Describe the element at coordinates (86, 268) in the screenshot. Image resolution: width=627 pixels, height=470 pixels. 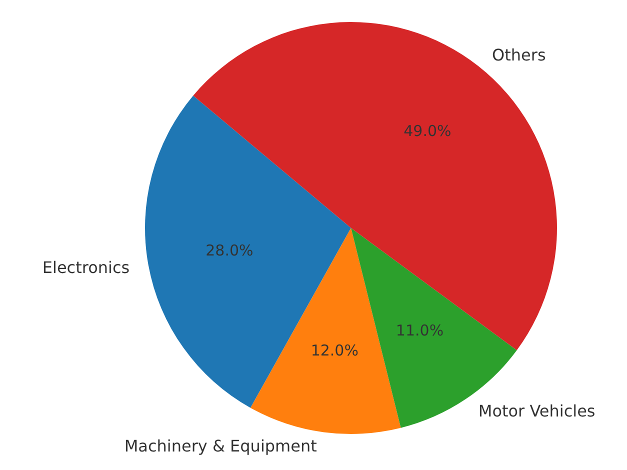
I see `slice-label: Electronics` at that location.